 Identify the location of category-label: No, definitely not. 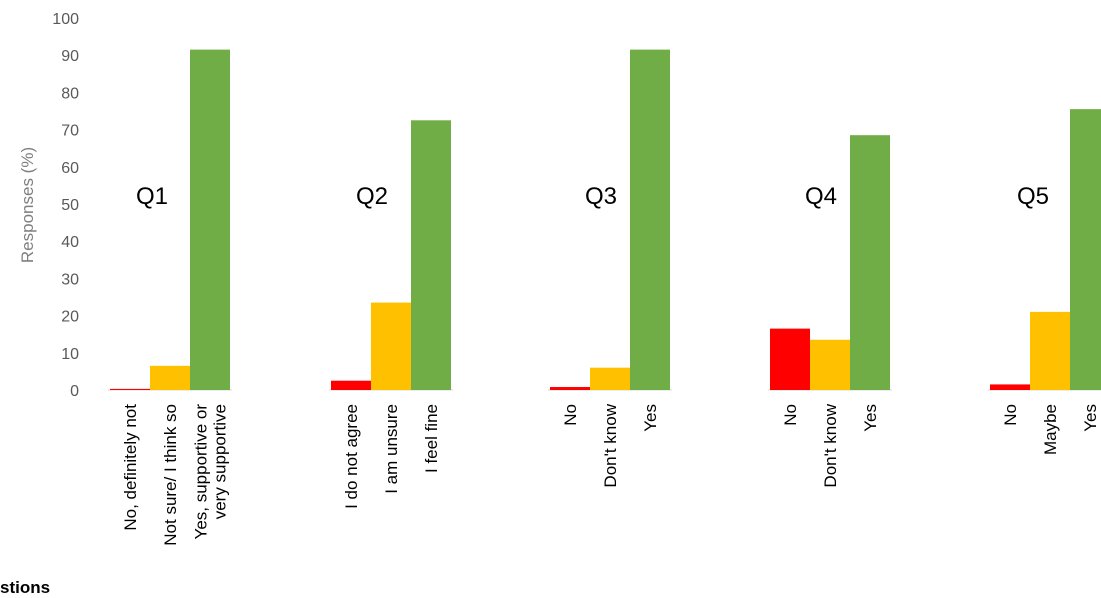
(130, 467).